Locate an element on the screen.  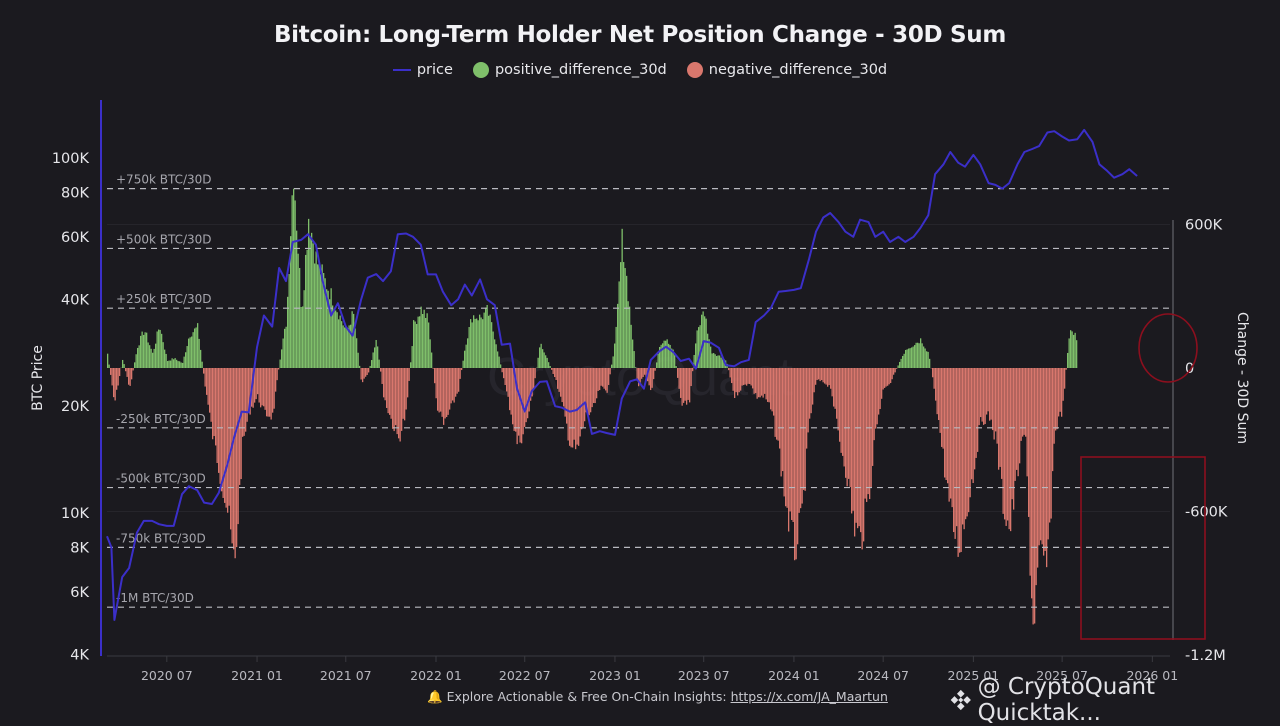
footer-link: https://x.com/JA_Maartun is located at coordinates (809, 696).